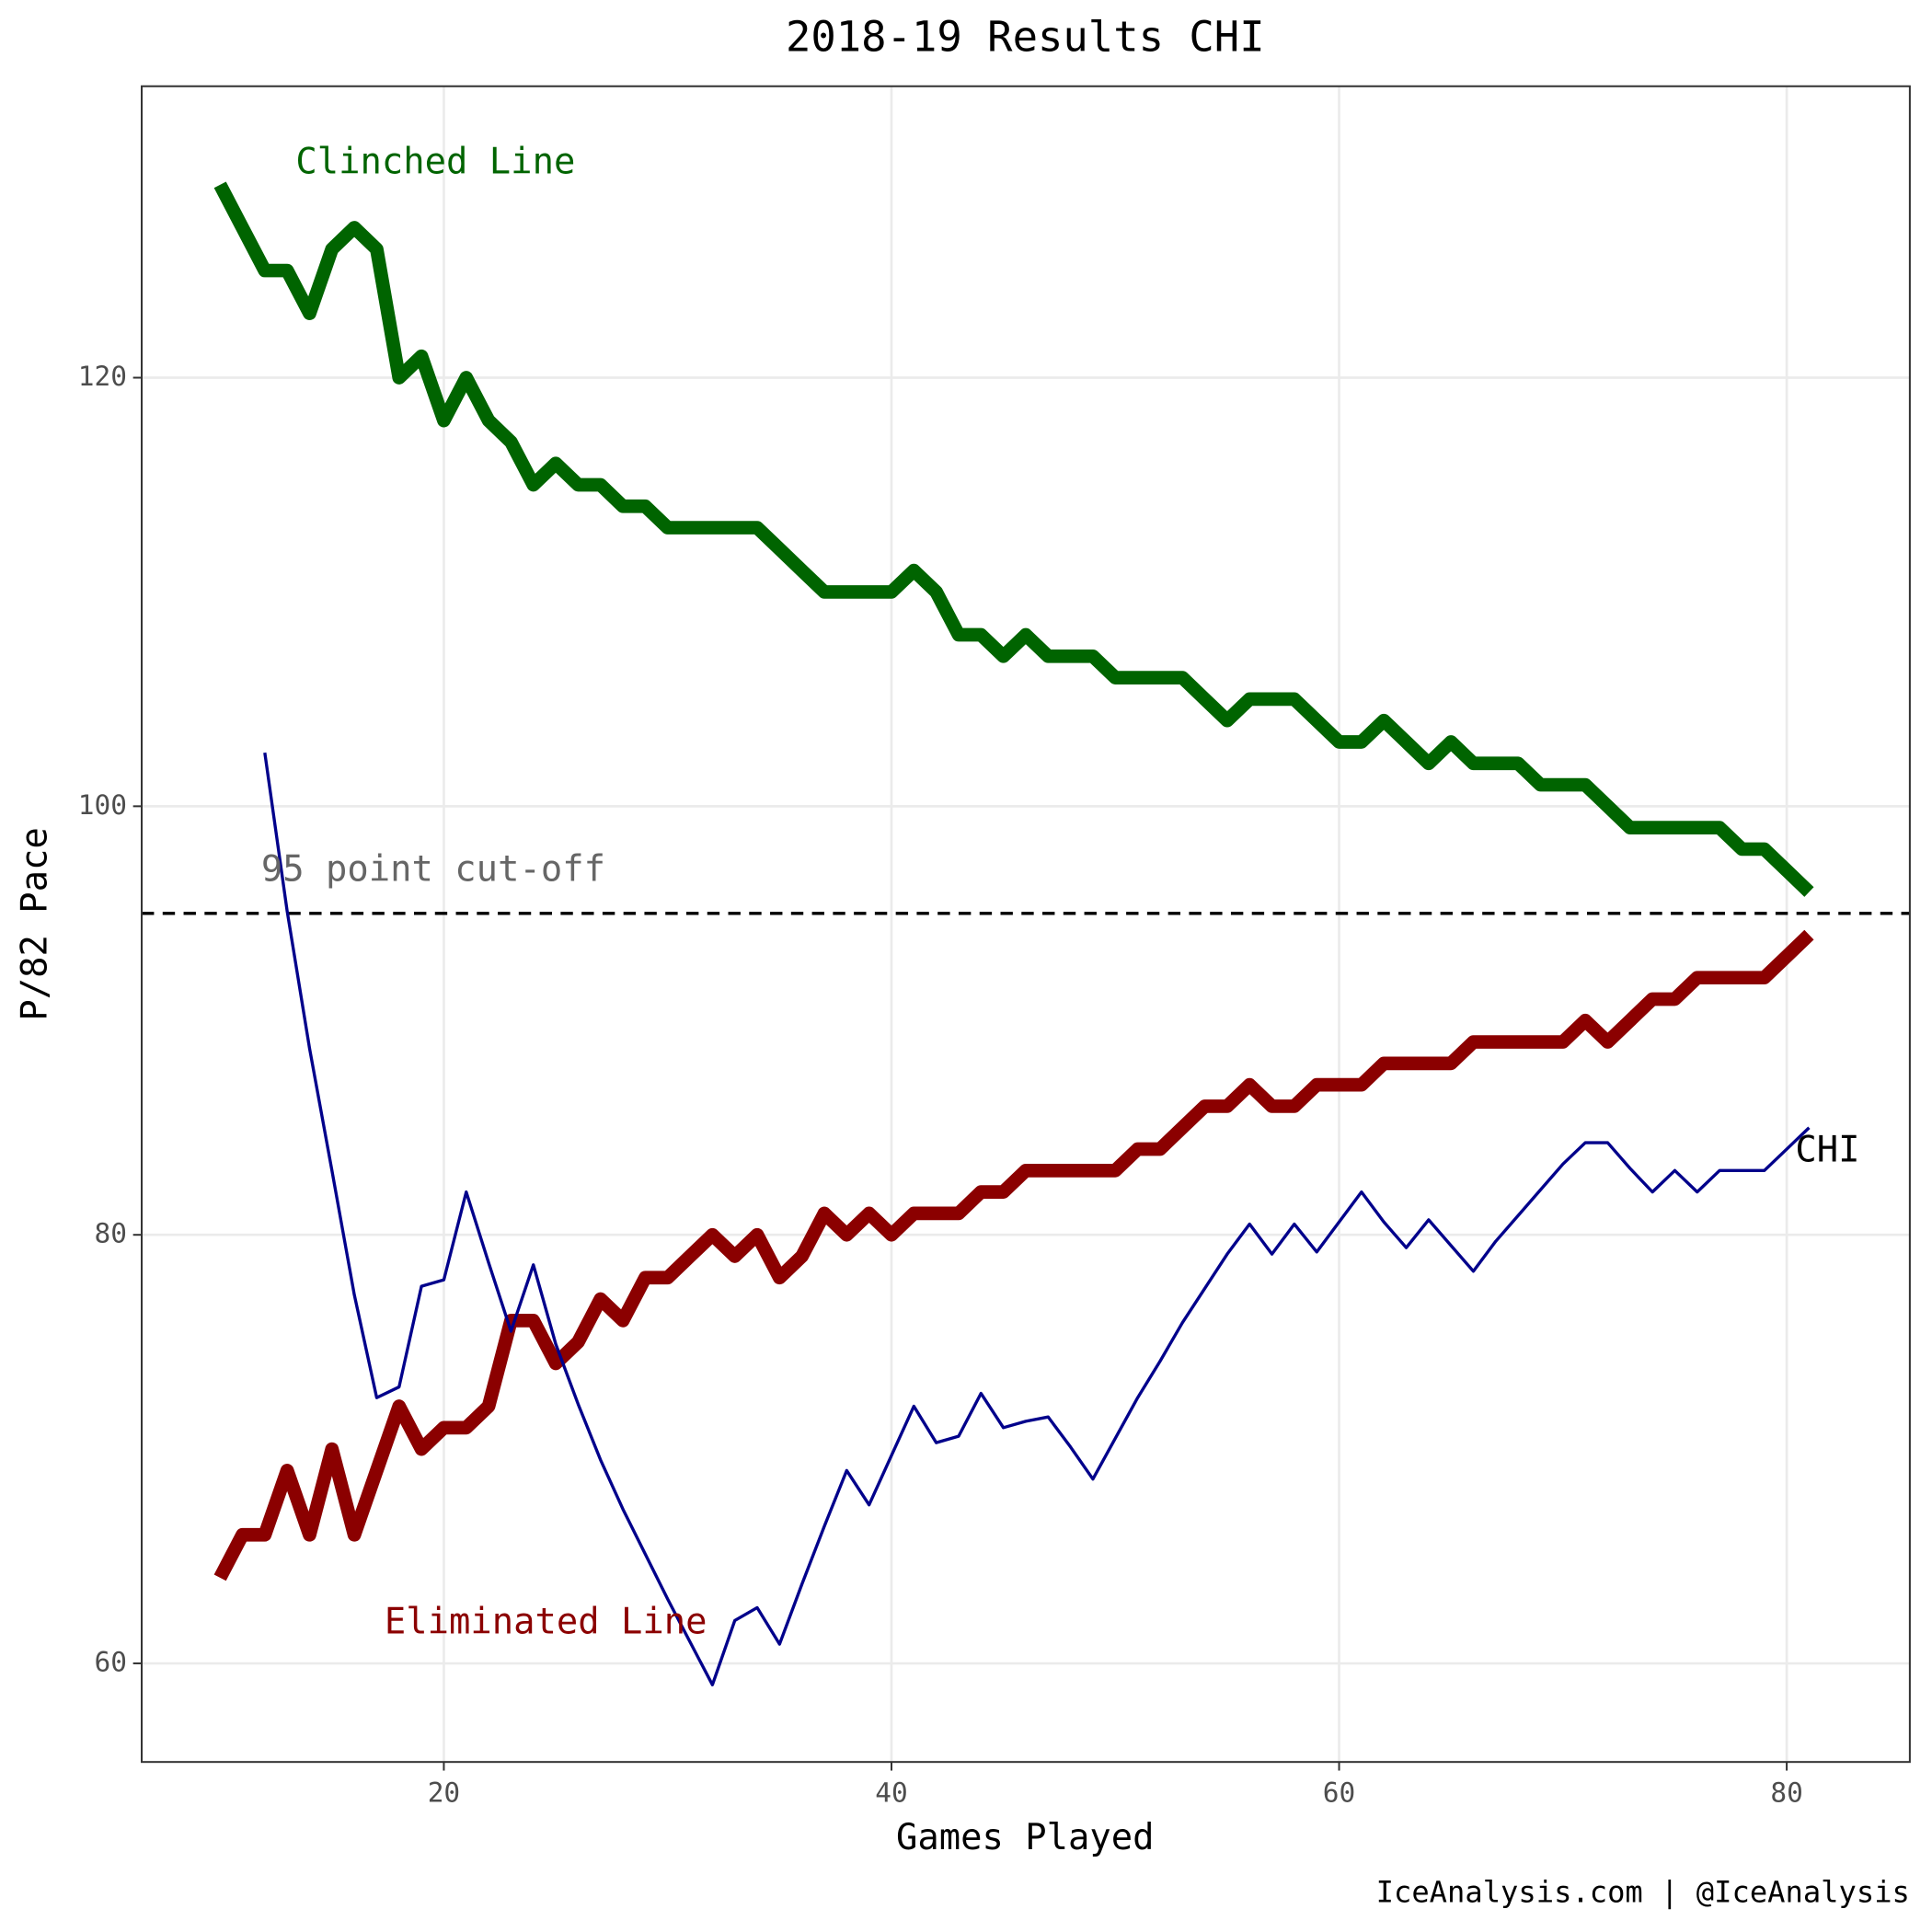 The width and height of the screenshot is (1932, 1932). I want to click on cutoff-label: 95 point cut-off, so click(433, 869).